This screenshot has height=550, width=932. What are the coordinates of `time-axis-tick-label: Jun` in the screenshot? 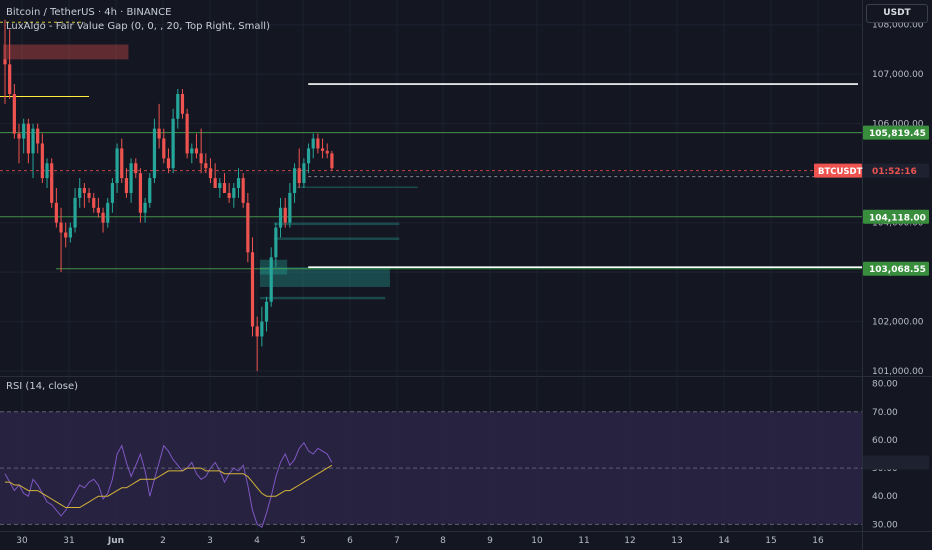 It's located at (115, 541).